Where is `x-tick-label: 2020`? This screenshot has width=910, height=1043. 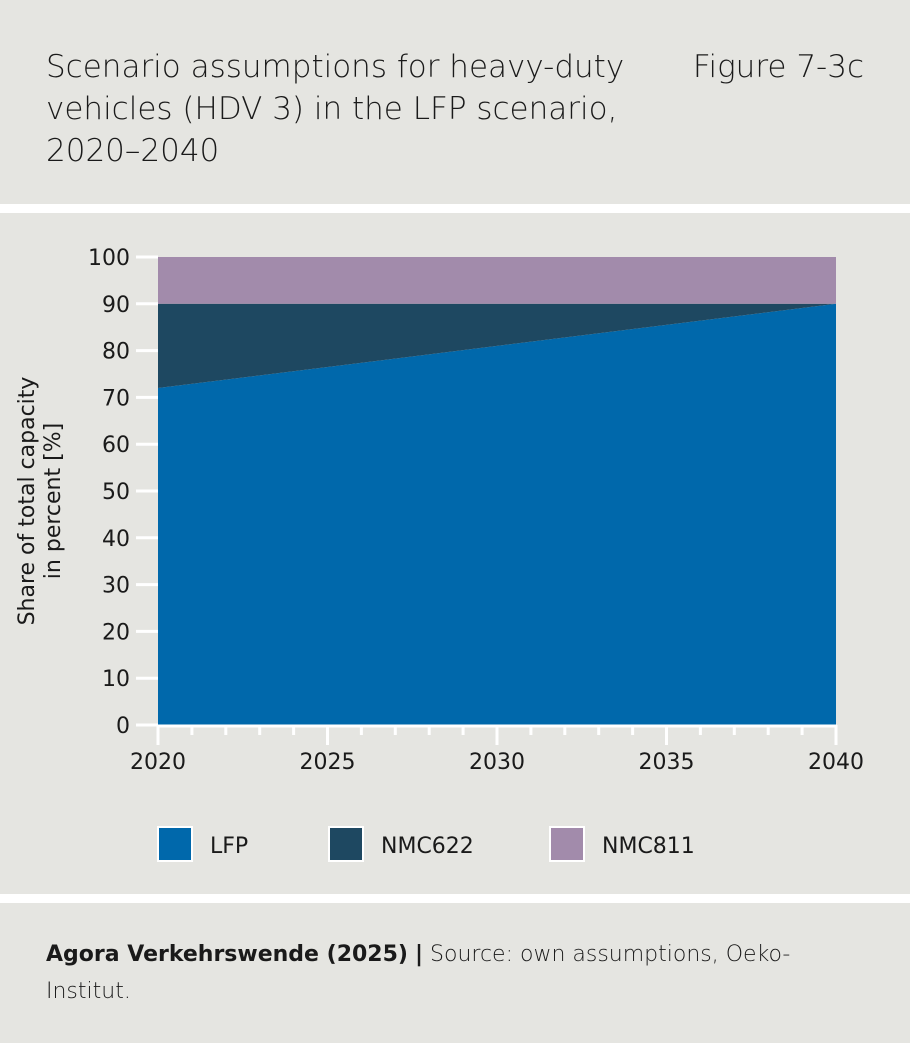 x-tick-label: 2020 is located at coordinates (158, 762).